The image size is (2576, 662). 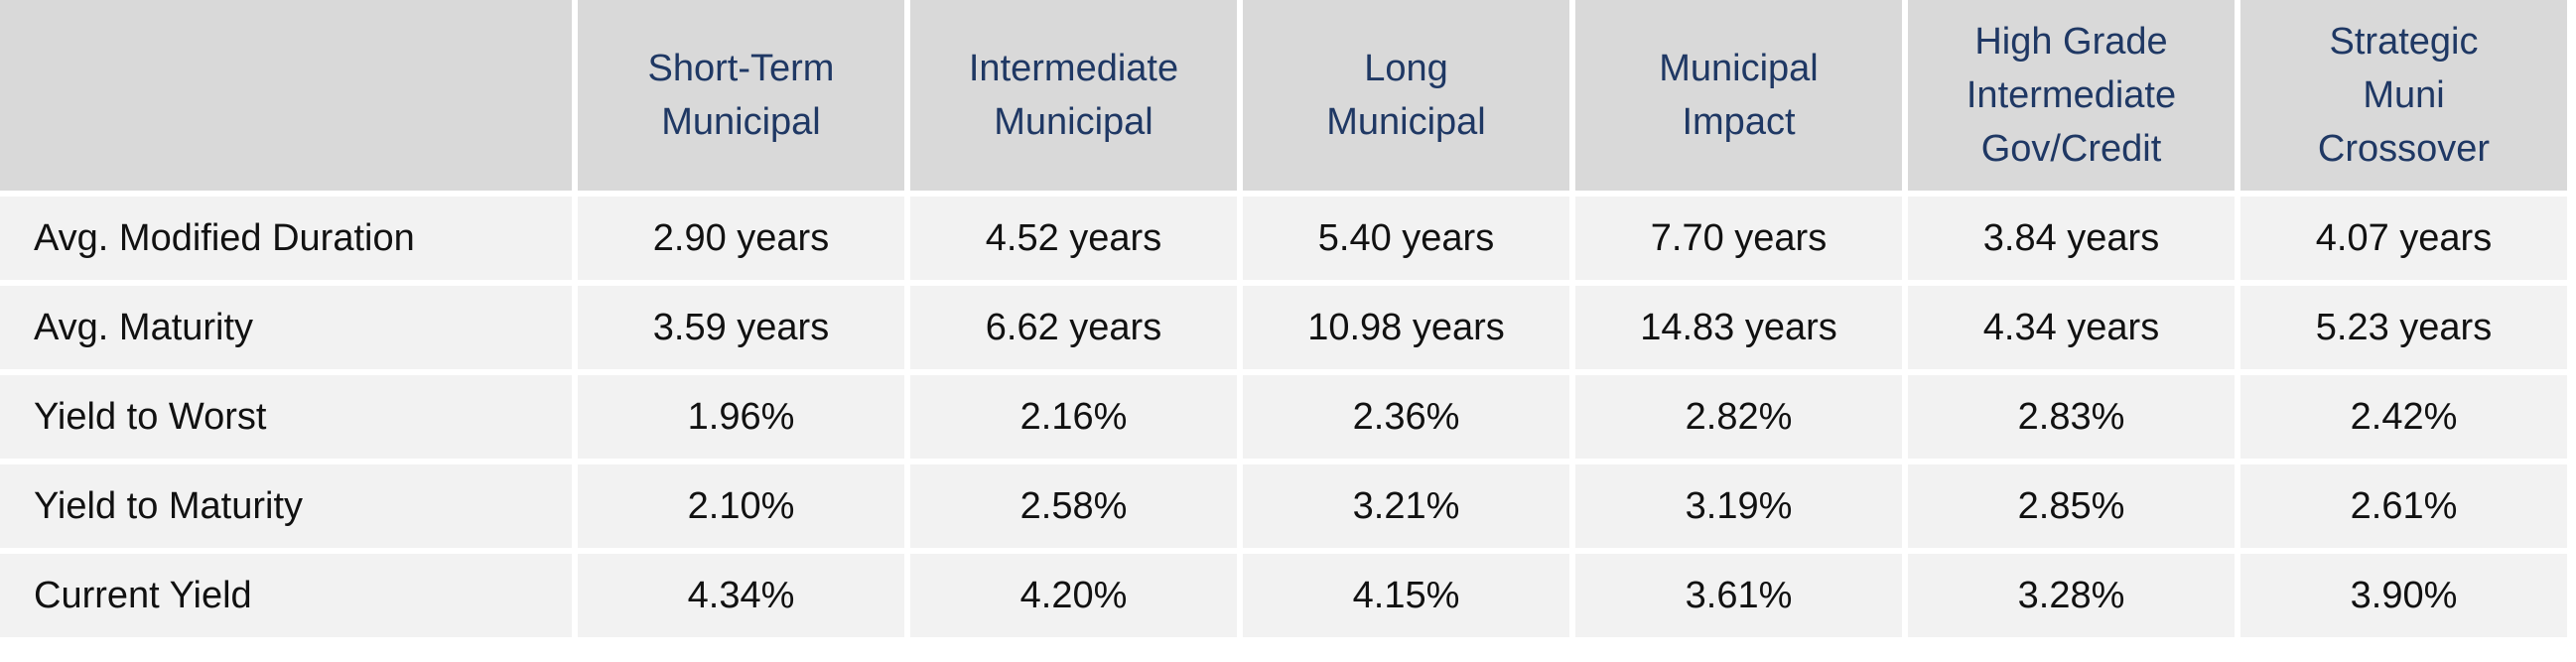 What do you see at coordinates (1738, 327) in the screenshot?
I see `table-cell: 14.83 years` at bounding box center [1738, 327].